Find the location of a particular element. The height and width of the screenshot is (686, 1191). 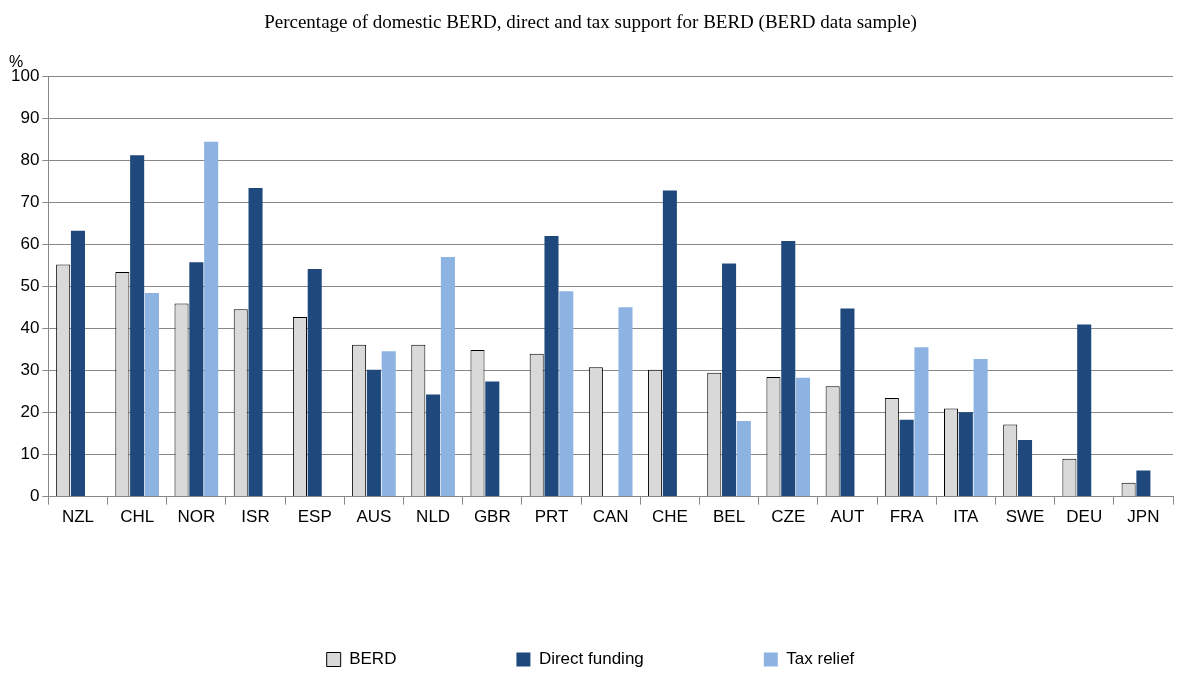

x-tick-label: AUT is located at coordinates (847, 517).